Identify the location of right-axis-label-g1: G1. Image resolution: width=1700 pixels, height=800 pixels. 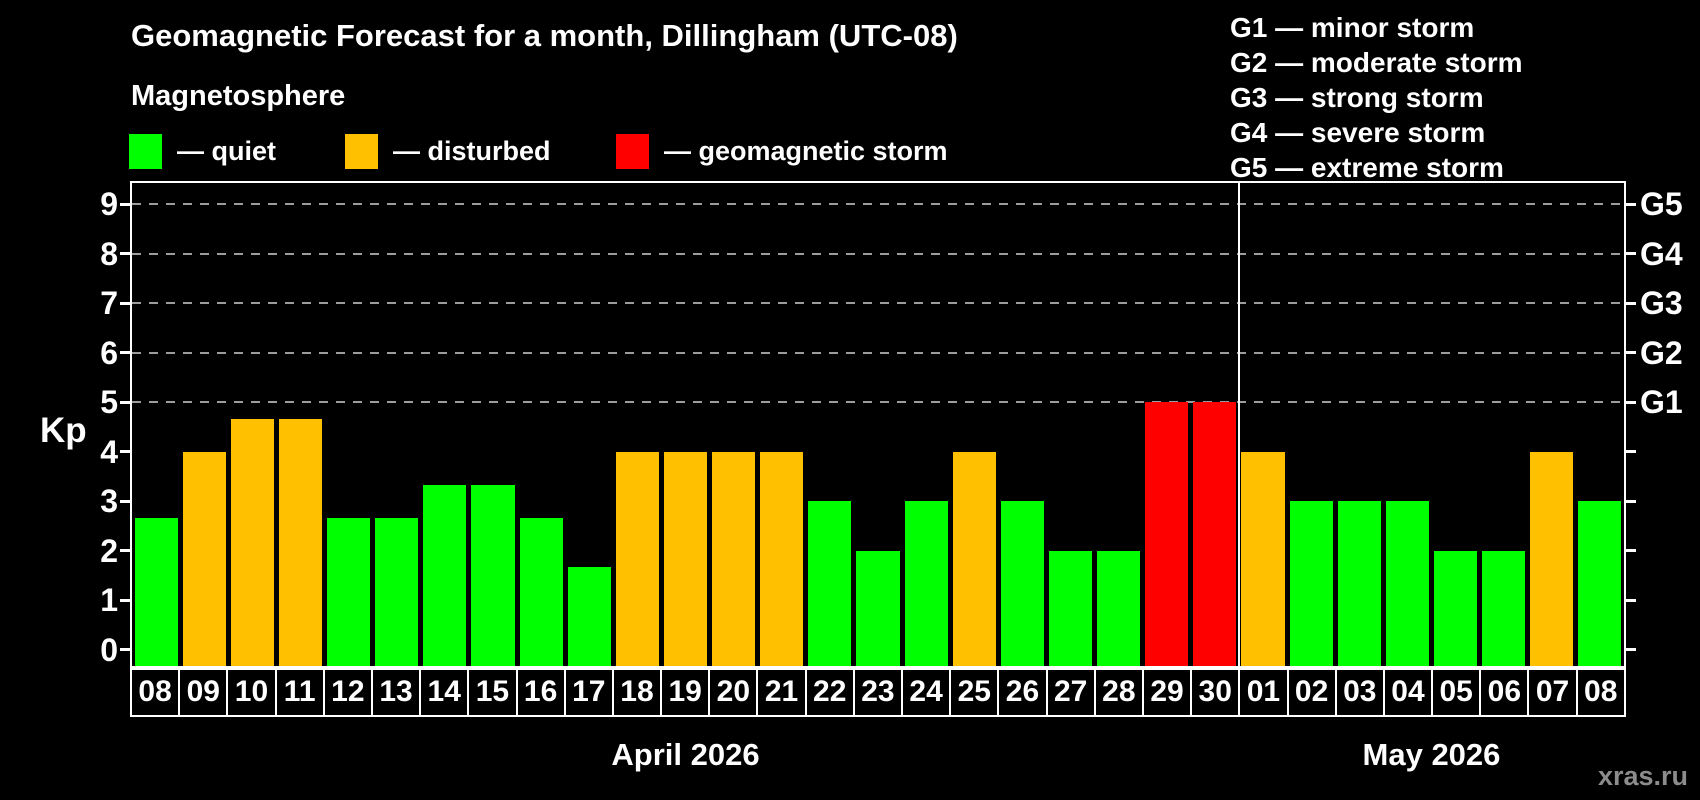
(1661, 402).